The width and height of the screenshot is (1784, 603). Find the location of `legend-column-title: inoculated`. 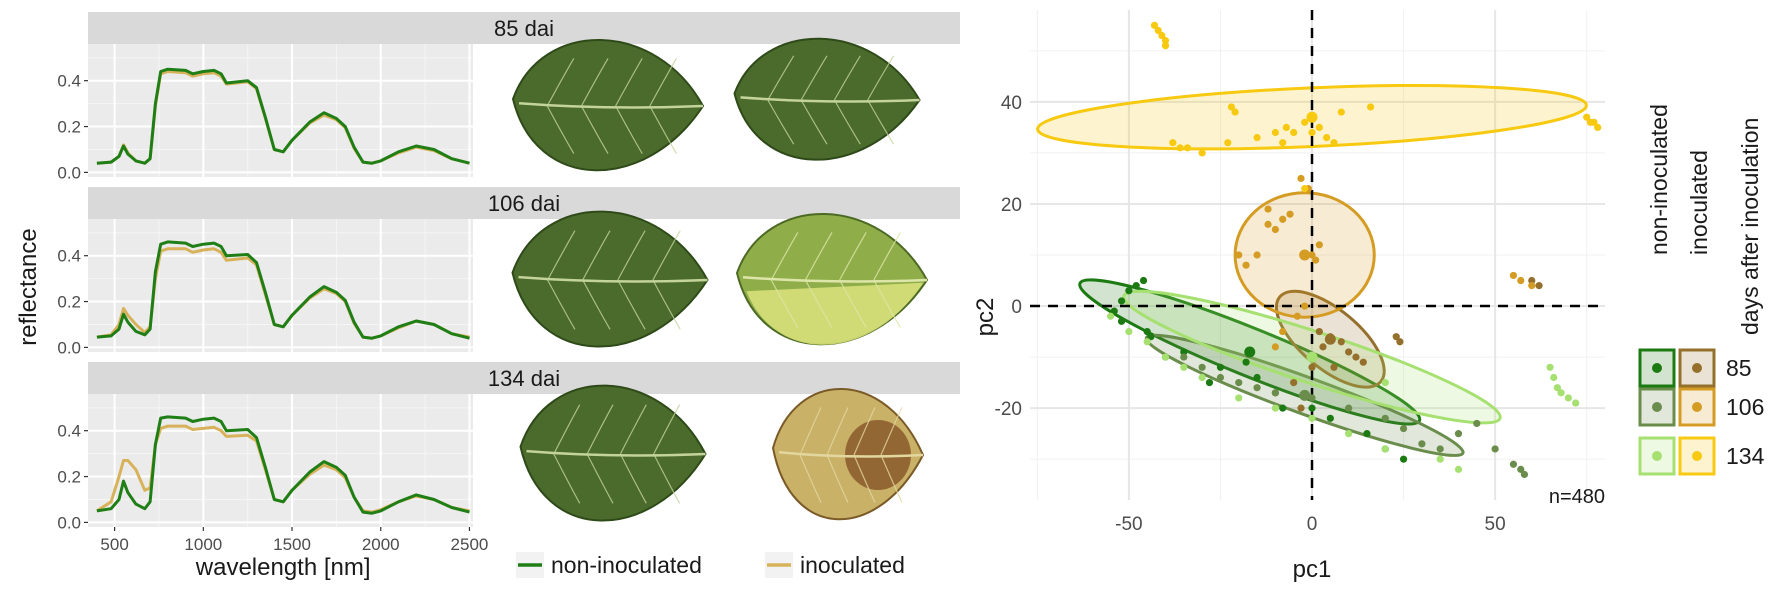

legend-column-title: inoculated is located at coordinates (1699, 202).